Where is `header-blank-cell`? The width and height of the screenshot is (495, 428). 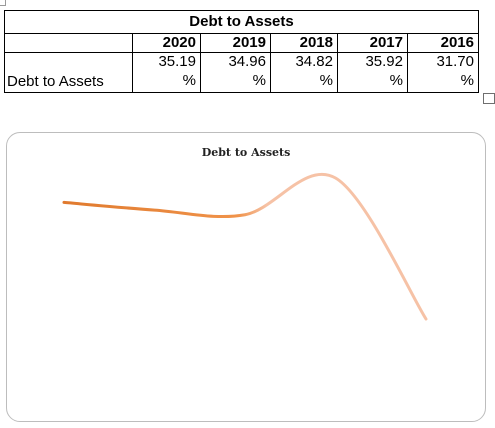
header-blank-cell is located at coordinates (69, 43).